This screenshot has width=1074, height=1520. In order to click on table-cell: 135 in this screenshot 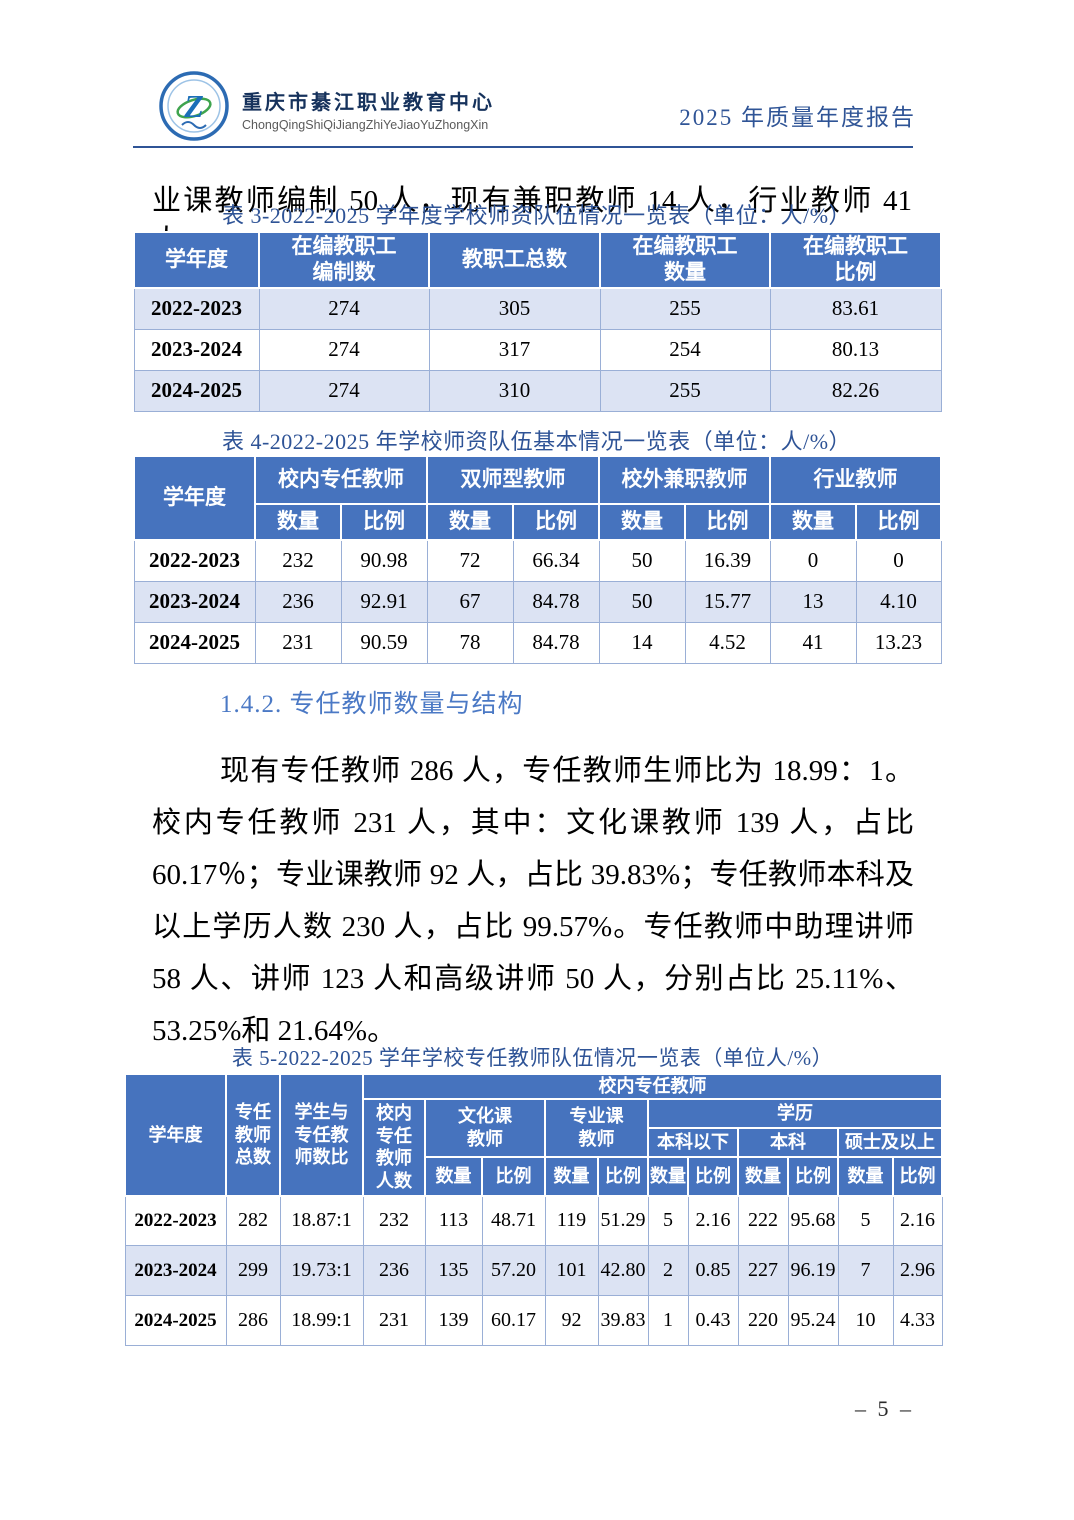, I will do `click(453, 1270)`.